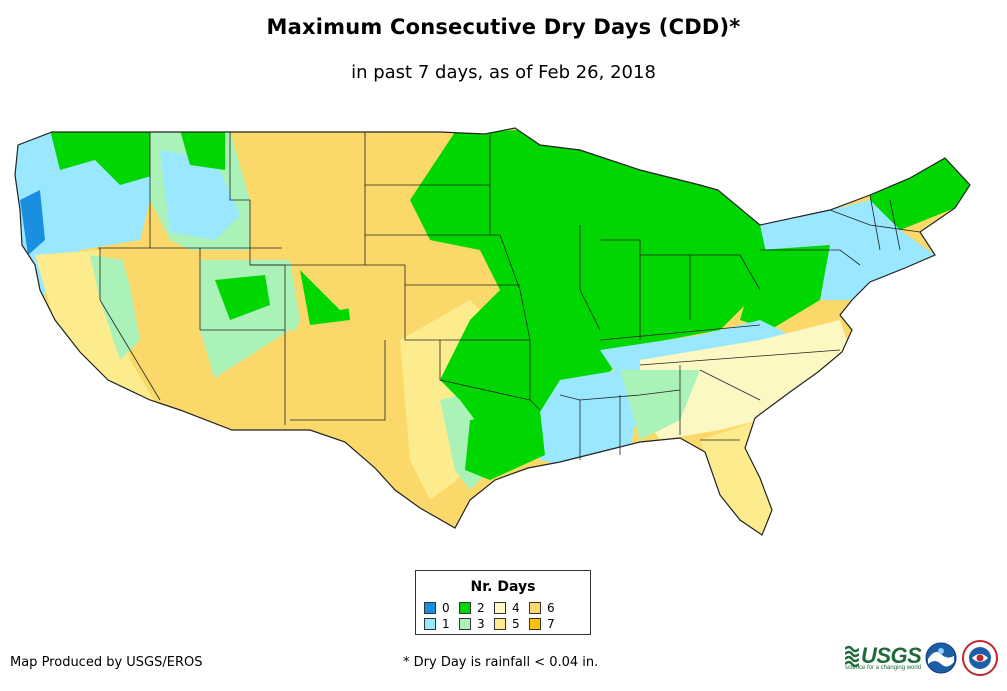 This screenshot has height=691, width=1007. I want to click on usgs-logo: USGS science for a changing world, so click(883, 657).